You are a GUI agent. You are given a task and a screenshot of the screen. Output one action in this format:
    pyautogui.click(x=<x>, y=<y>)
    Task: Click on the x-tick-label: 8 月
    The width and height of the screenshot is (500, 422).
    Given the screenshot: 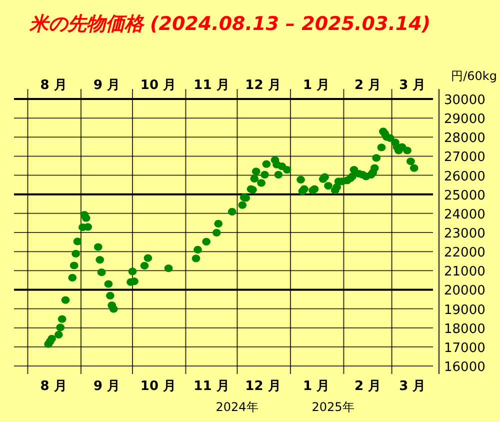 What is the action you would take?
    pyautogui.click(x=53, y=85)
    